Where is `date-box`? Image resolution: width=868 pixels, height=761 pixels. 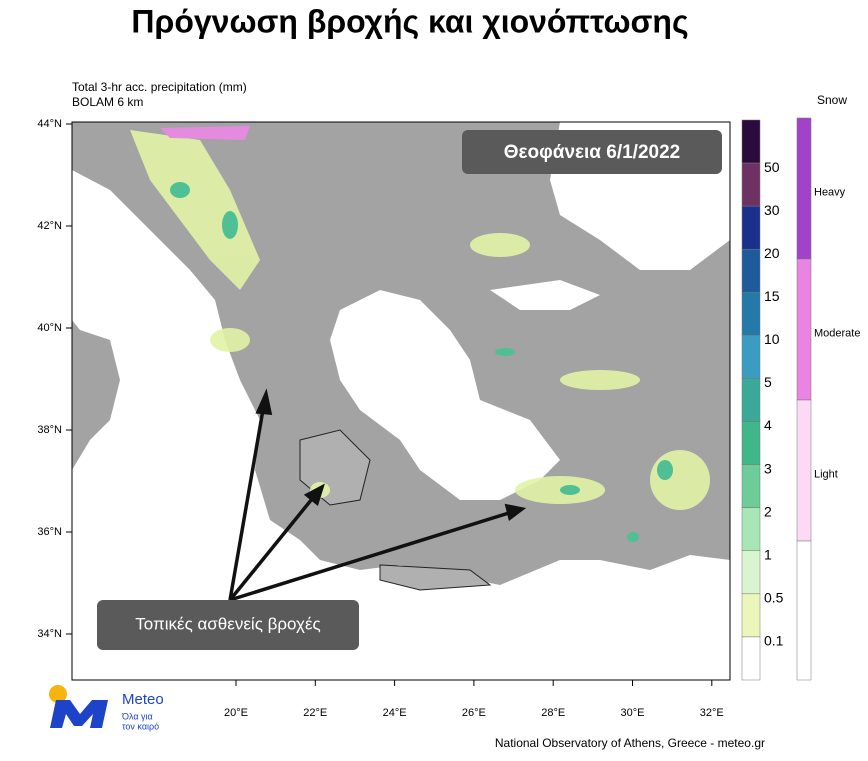
date-box is located at coordinates (592, 152).